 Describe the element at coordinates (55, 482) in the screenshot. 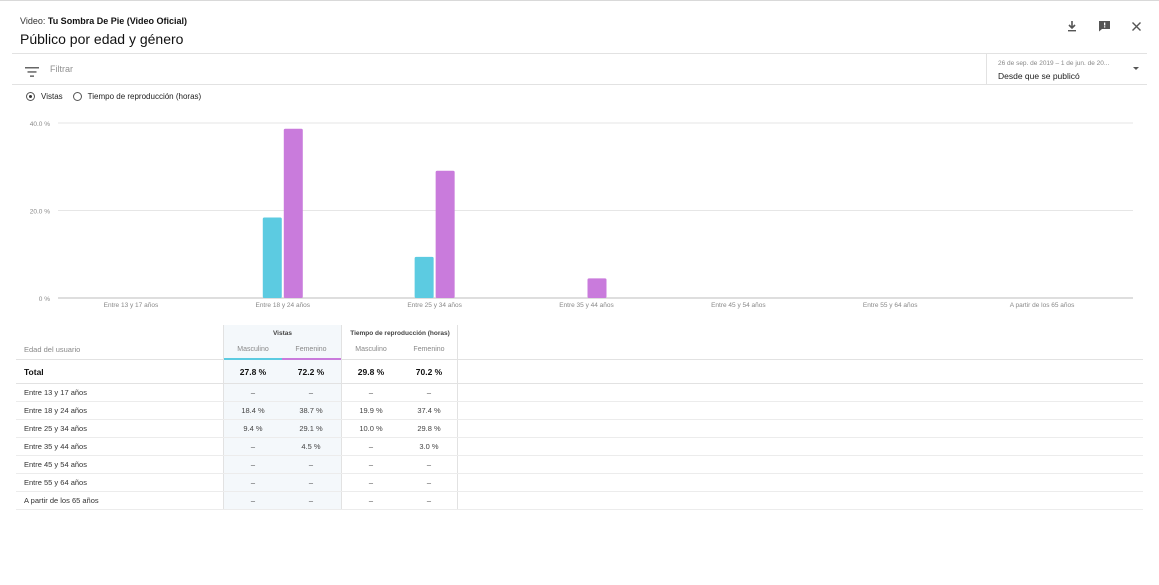

I see `row-label: Entre 55 y 64 años` at that location.